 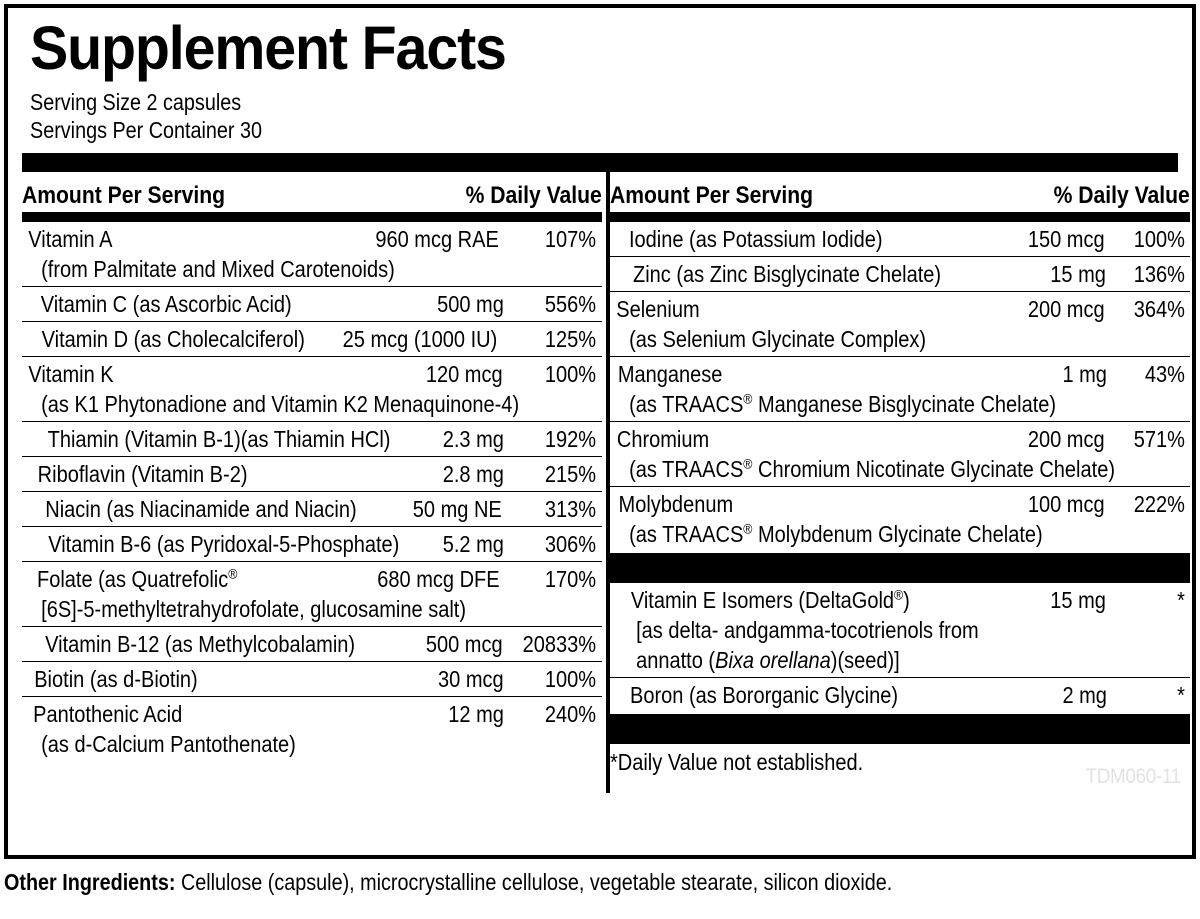 What do you see at coordinates (807, 630) in the screenshot?
I see `nutrient-source: [as delta- andgamma-tocotrienols from` at bounding box center [807, 630].